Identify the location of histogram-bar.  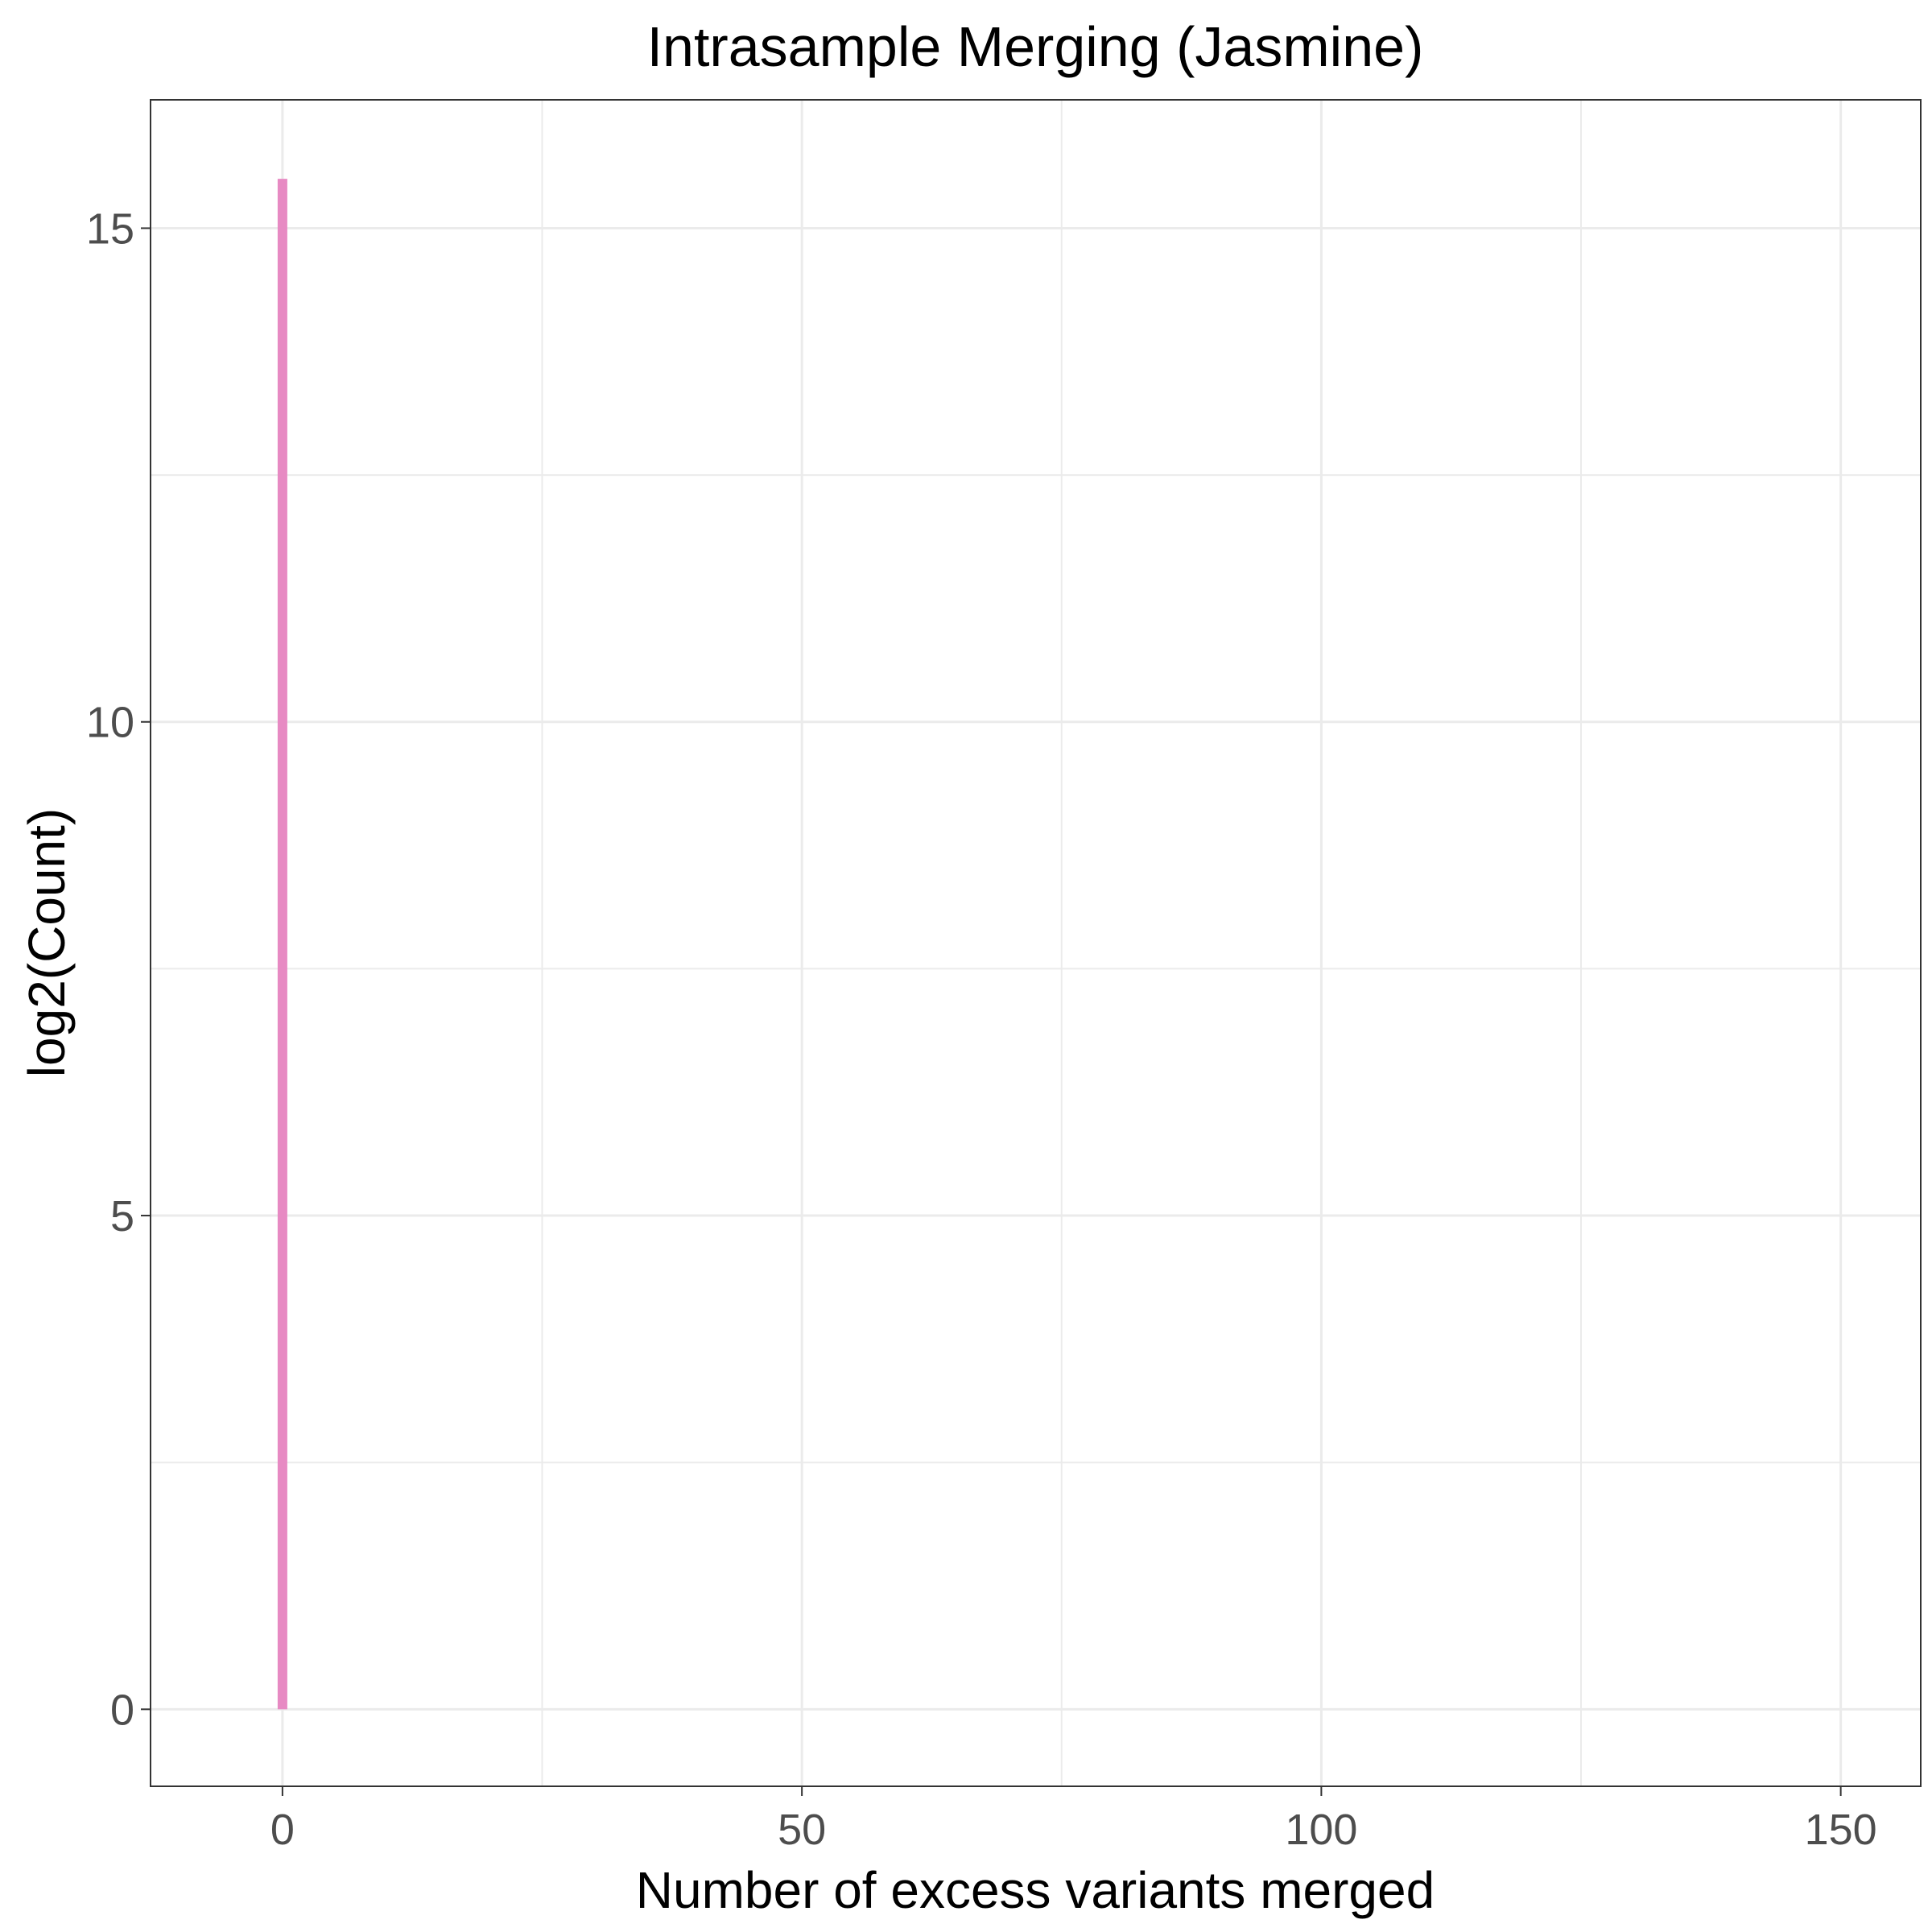
(282, 944).